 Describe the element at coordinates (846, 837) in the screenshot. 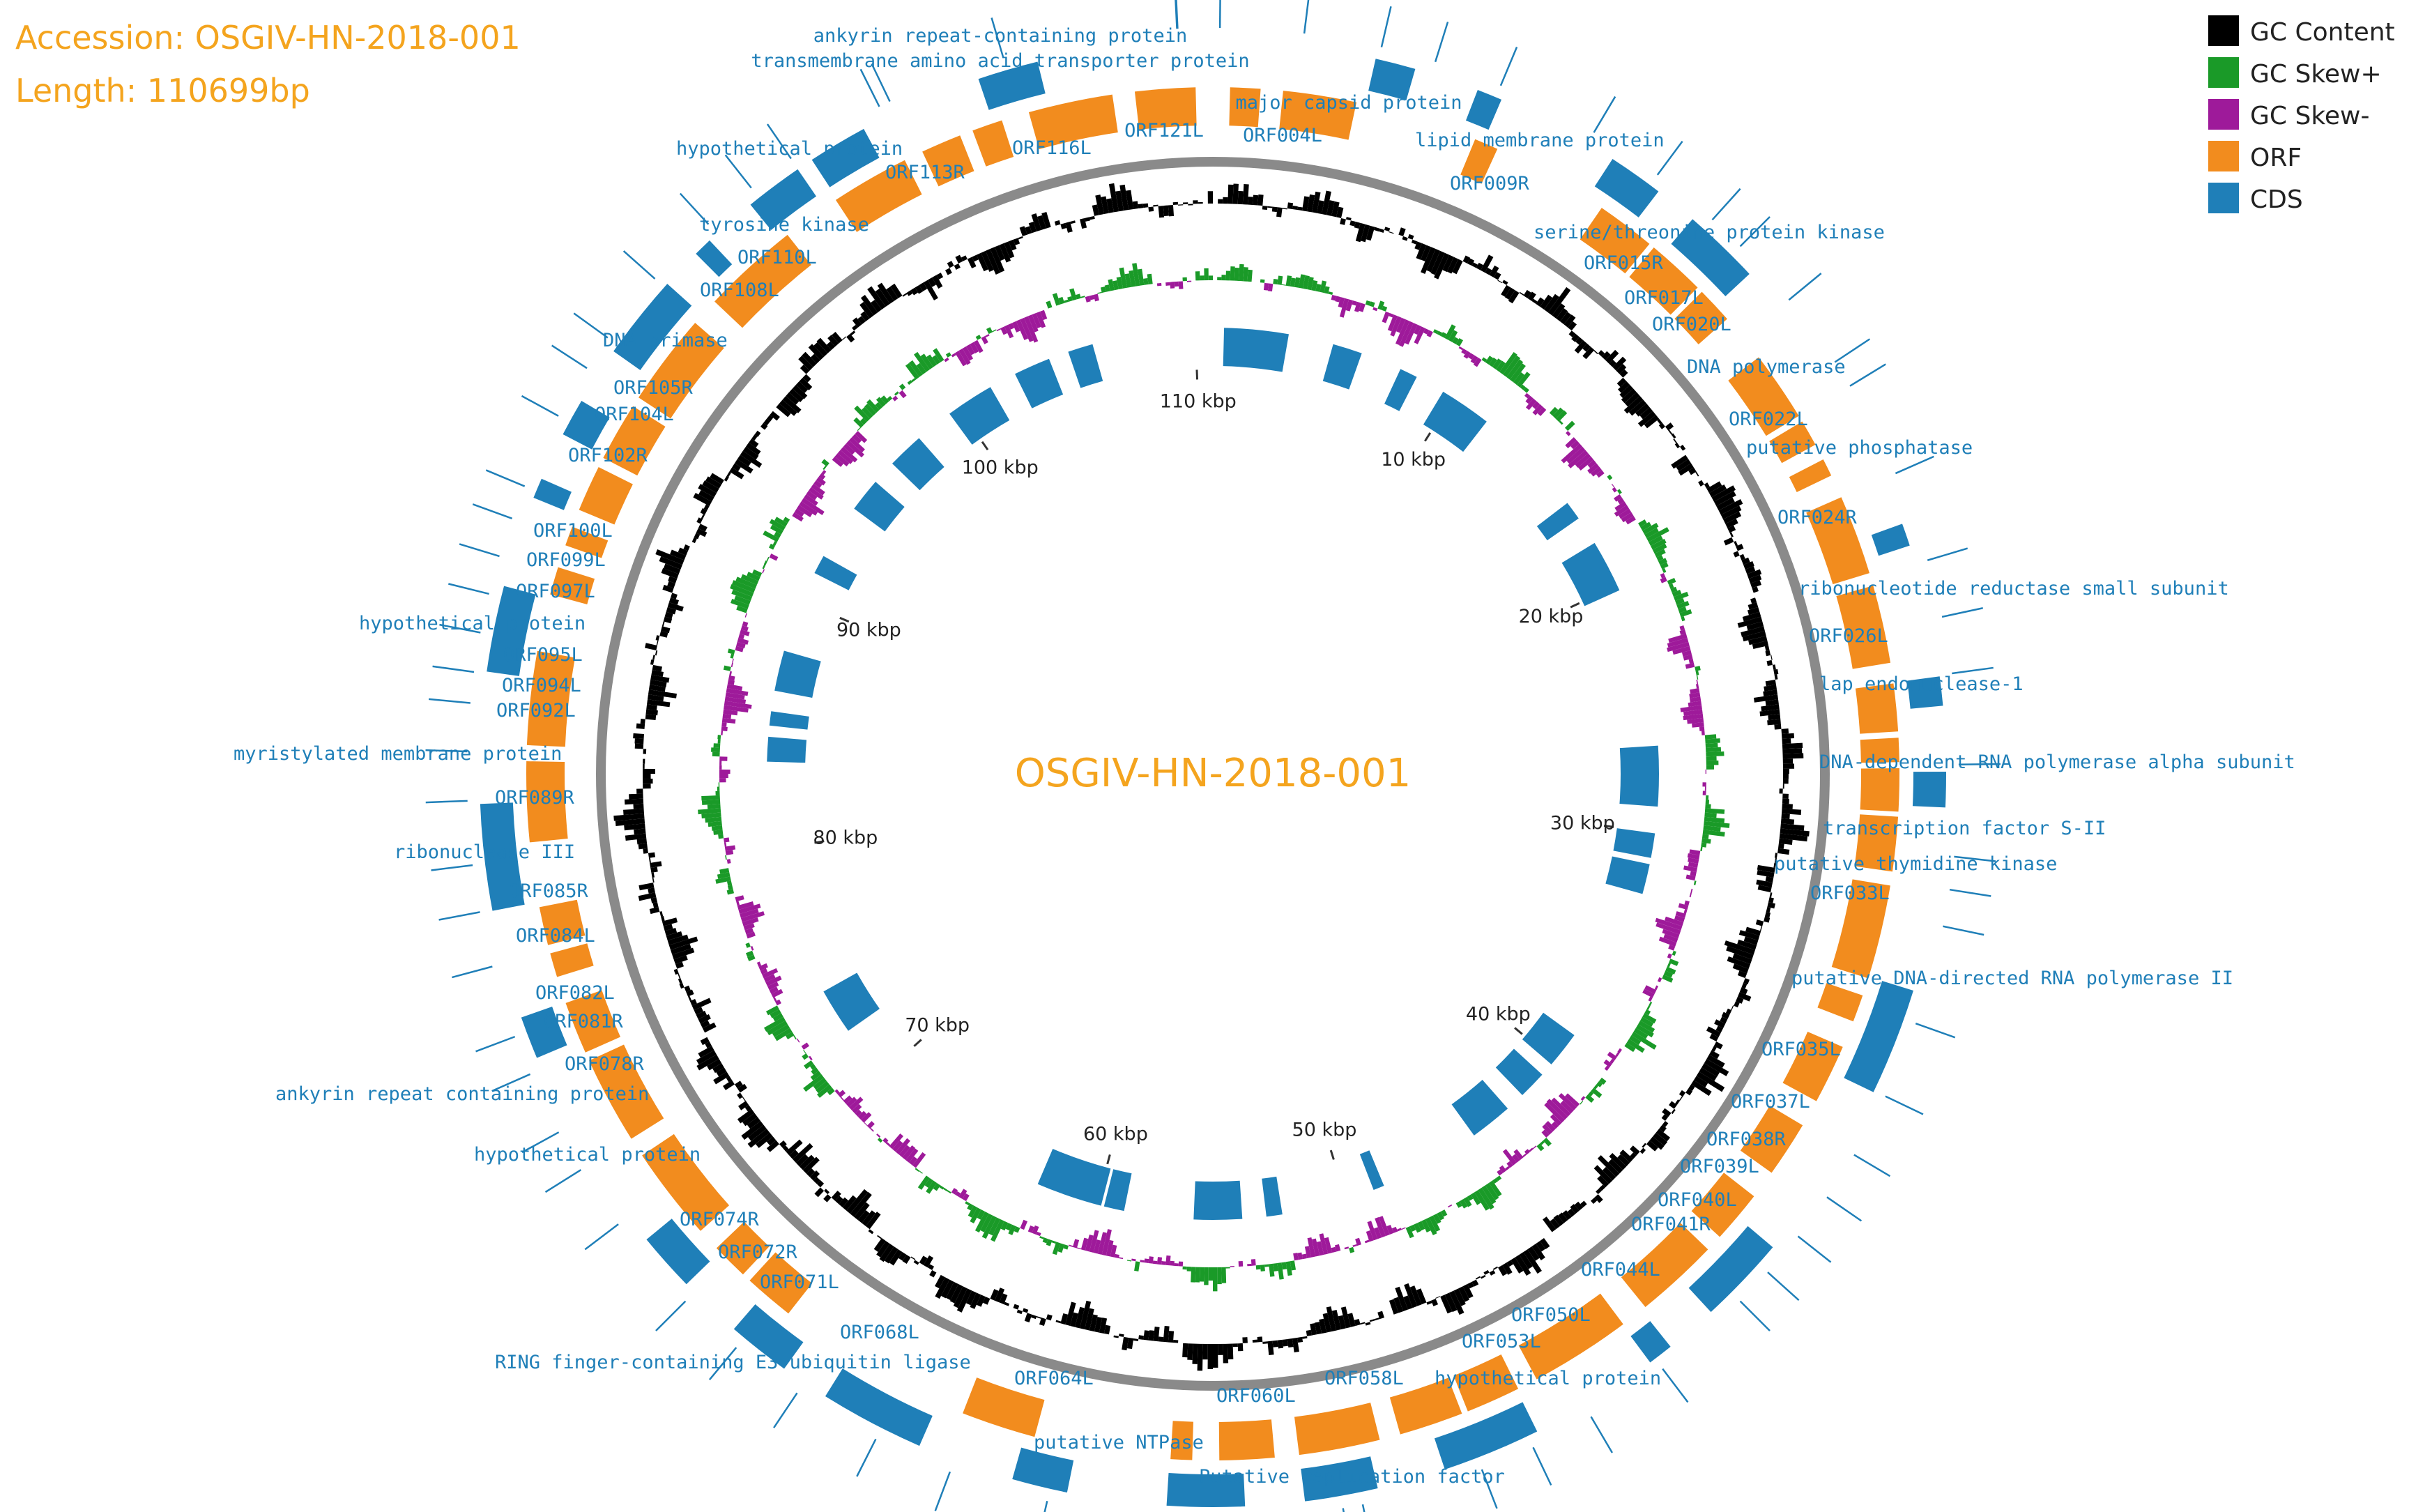

I see `kbp-label: 80 kbp` at that location.